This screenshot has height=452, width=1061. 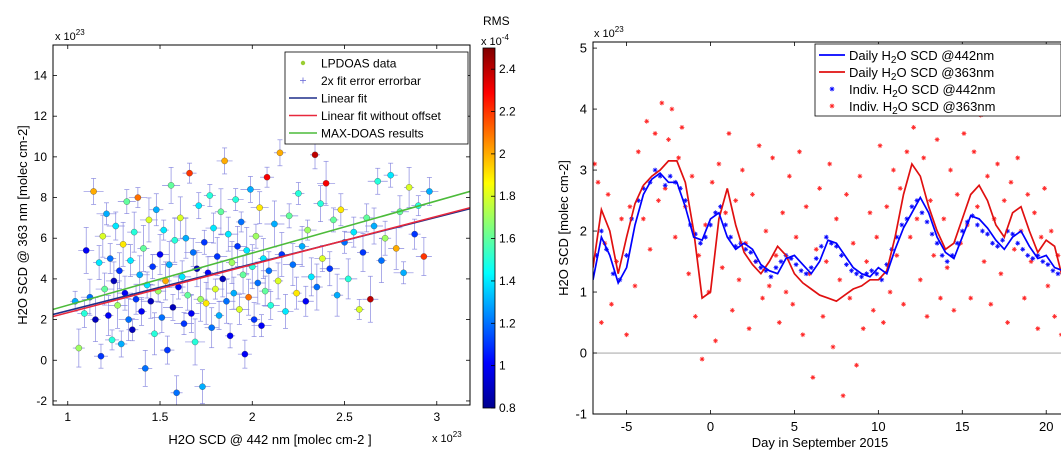 What do you see at coordinates (502, 154) in the screenshot?
I see `colorbar-tick-label: 2` at bounding box center [502, 154].